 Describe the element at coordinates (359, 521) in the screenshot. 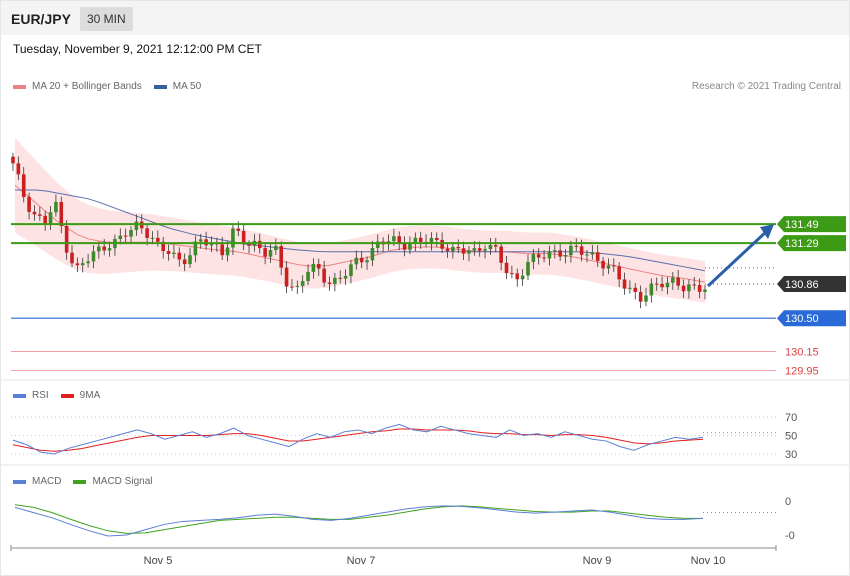

I see `macd-line` at that location.